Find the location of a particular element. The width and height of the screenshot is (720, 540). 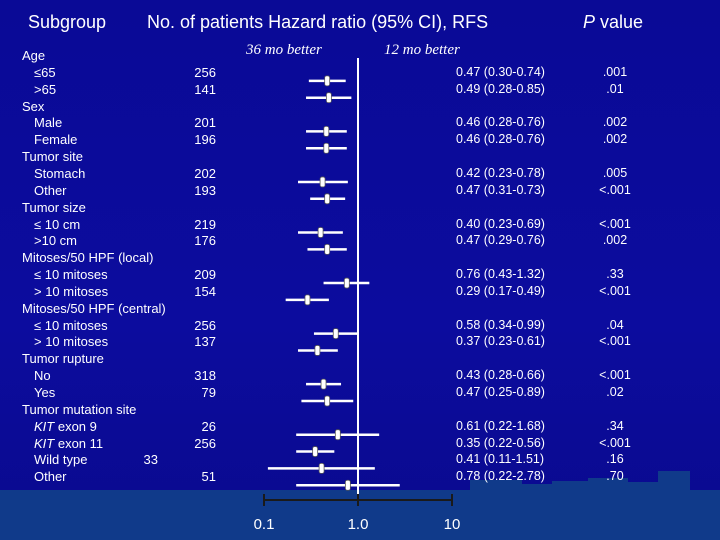

subgroup-label: Wild type is located at coordinates (60, 459).